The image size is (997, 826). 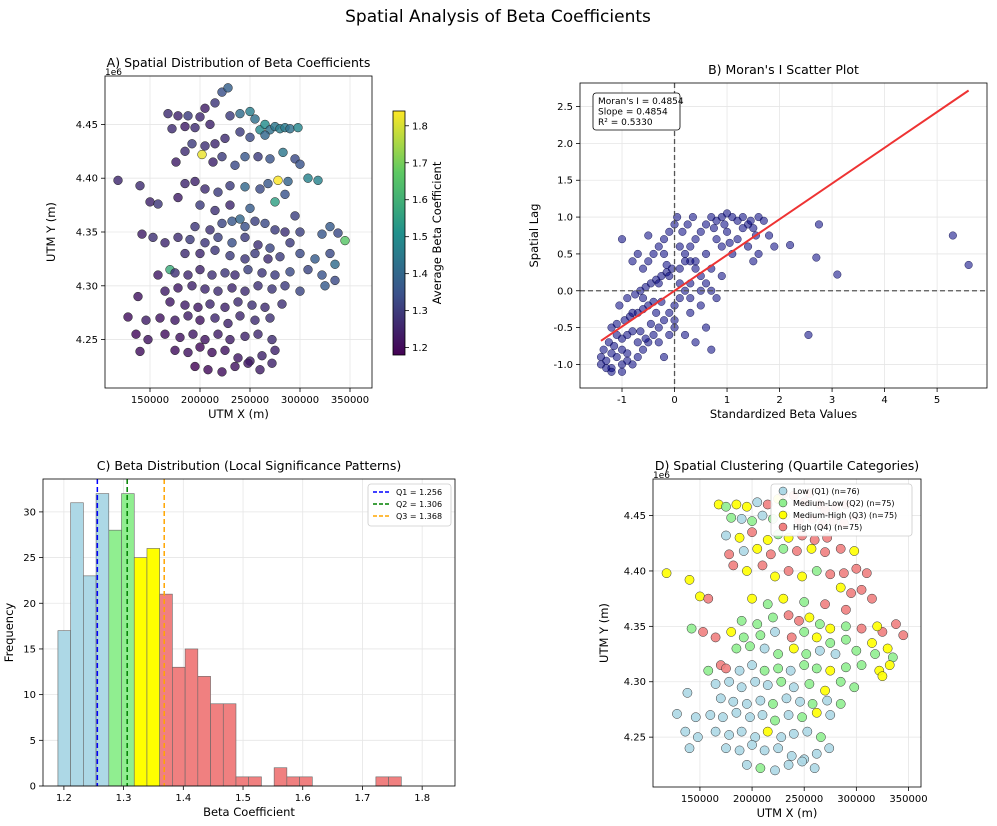 I want to click on y-tick-label: 4.40, so click(x=635, y=571).